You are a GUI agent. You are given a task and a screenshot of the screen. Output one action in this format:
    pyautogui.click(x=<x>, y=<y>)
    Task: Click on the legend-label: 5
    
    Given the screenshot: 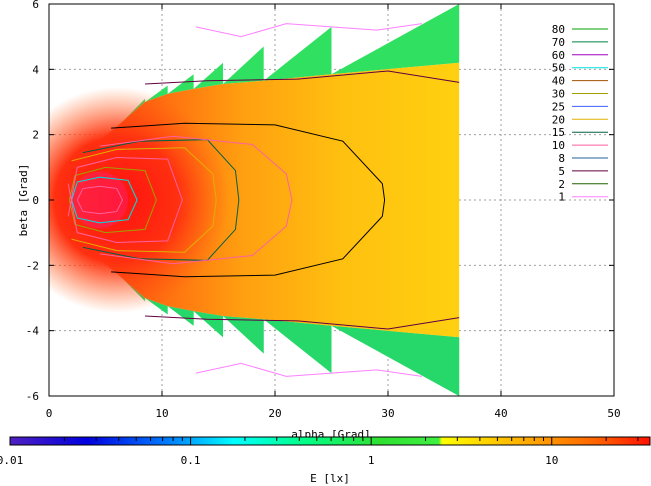 What is the action you would take?
    pyautogui.click(x=561, y=171)
    